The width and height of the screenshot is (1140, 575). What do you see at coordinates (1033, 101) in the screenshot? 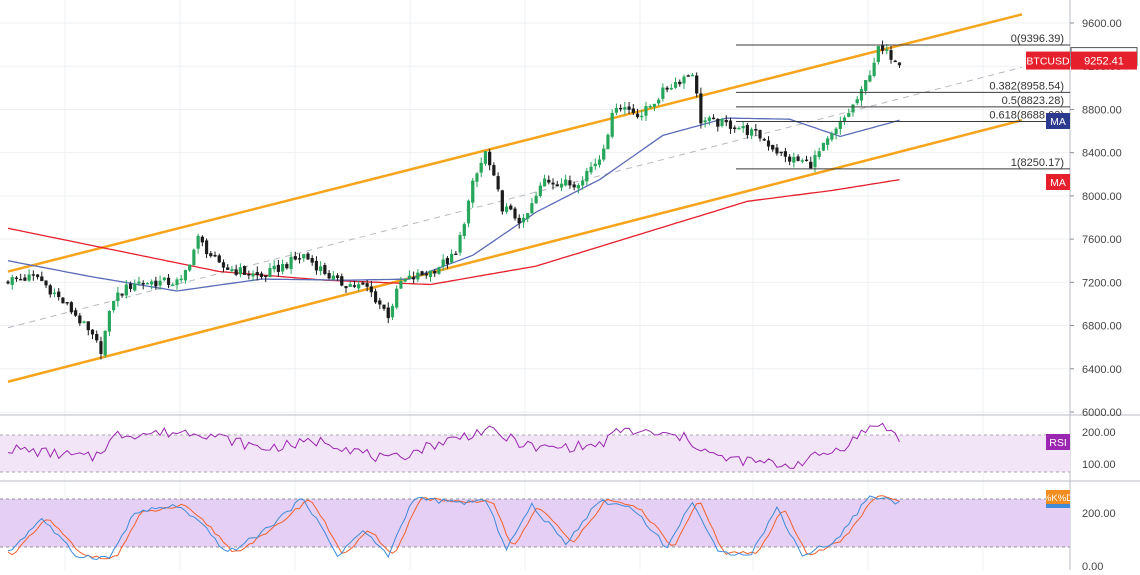
I see `fib-level-label: 0.5(8823.28)` at bounding box center [1033, 101].